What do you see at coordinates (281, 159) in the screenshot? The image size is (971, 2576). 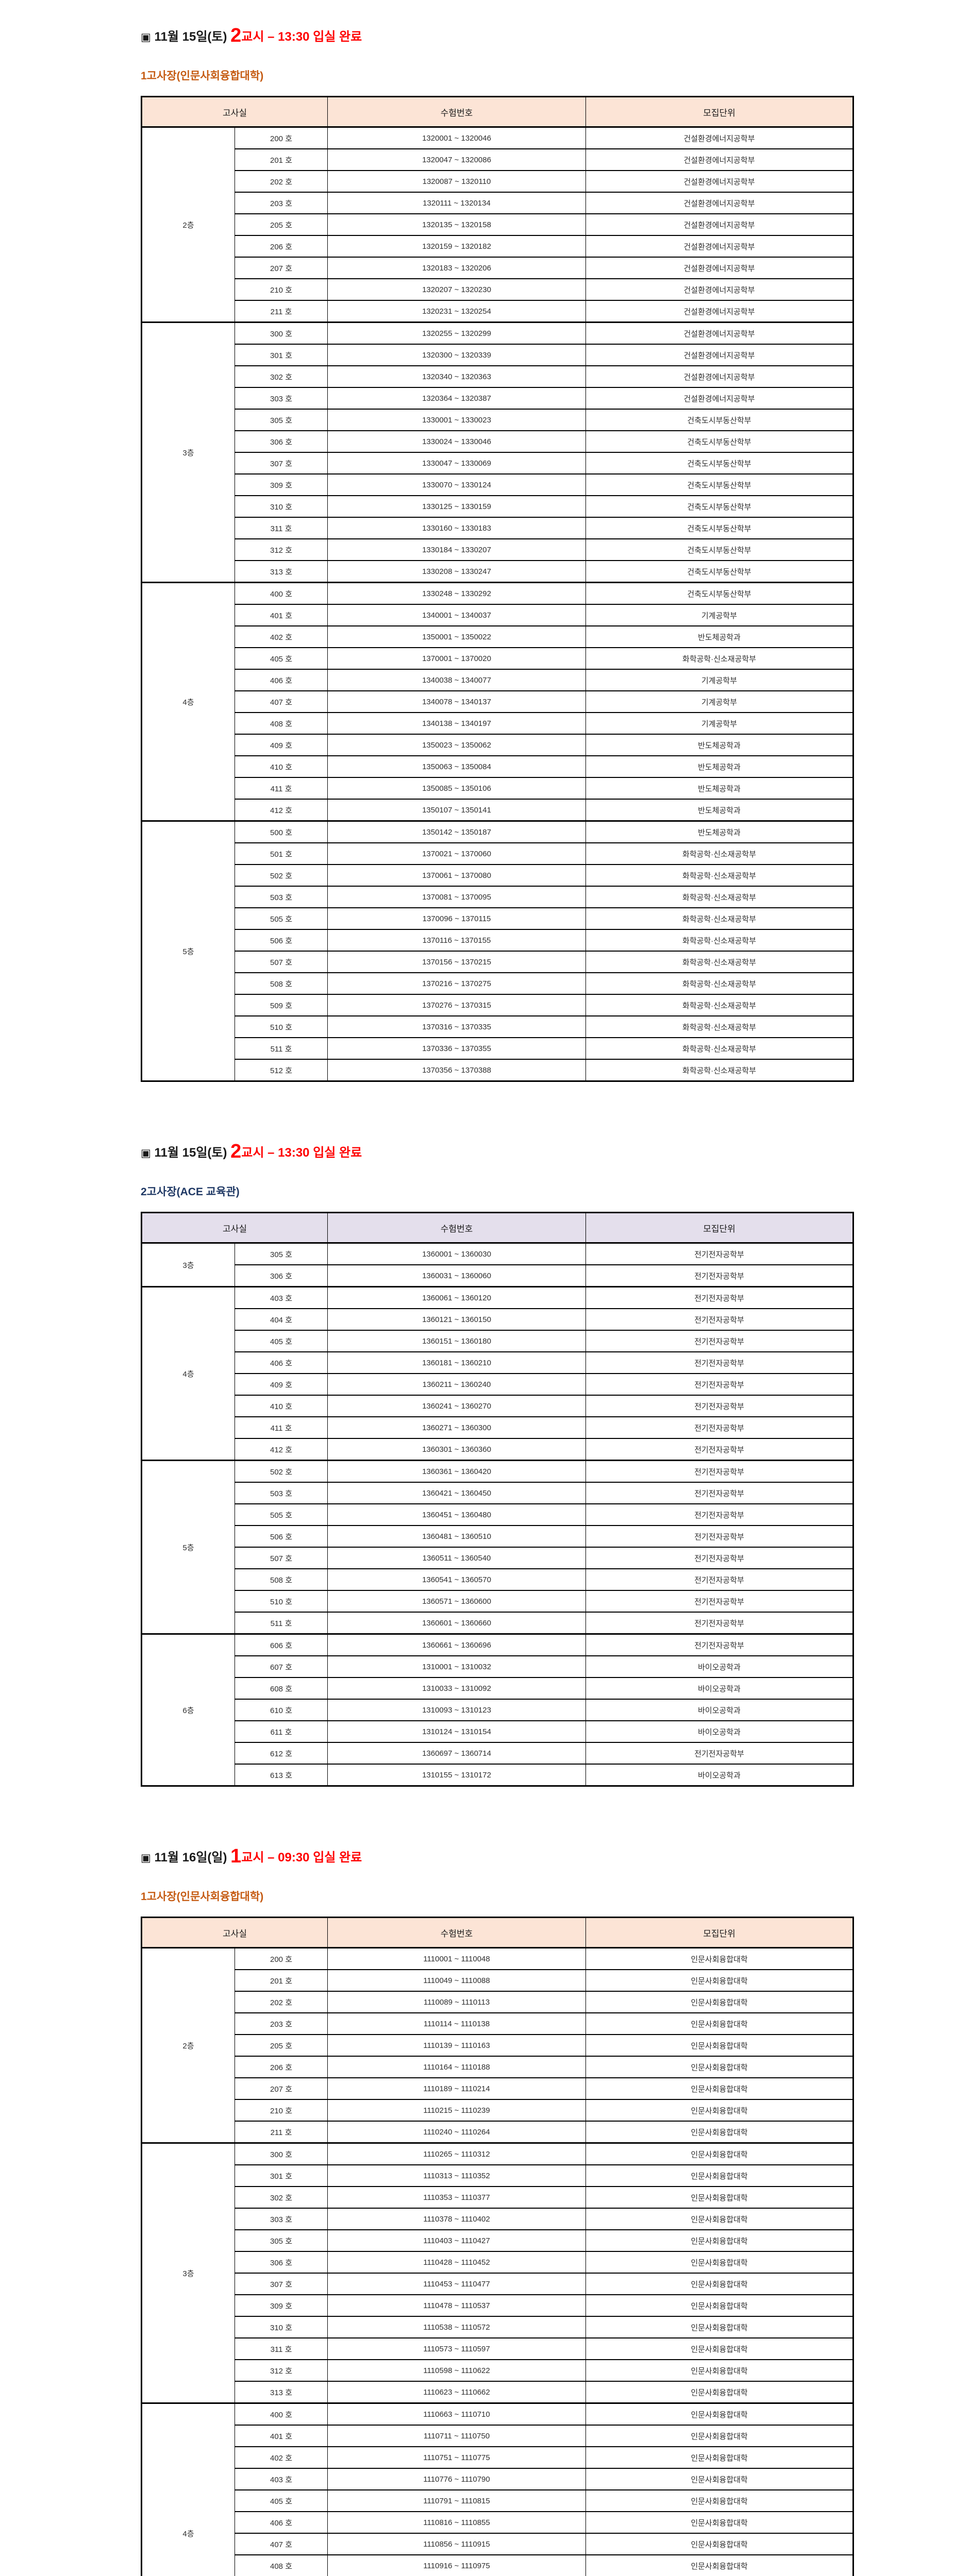 I see `room-cell: 201 호` at bounding box center [281, 159].